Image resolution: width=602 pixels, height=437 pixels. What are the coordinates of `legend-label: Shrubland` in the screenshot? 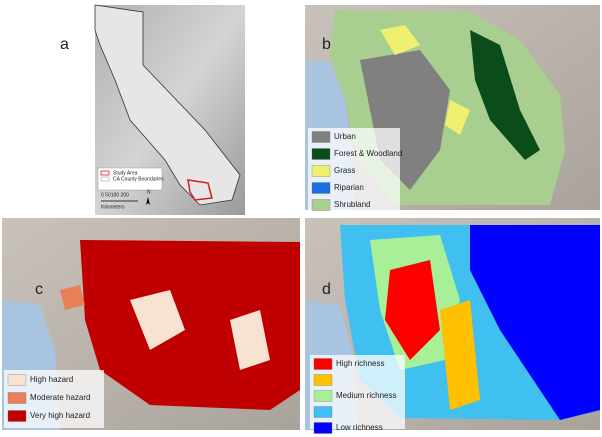 It's located at (352, 204).